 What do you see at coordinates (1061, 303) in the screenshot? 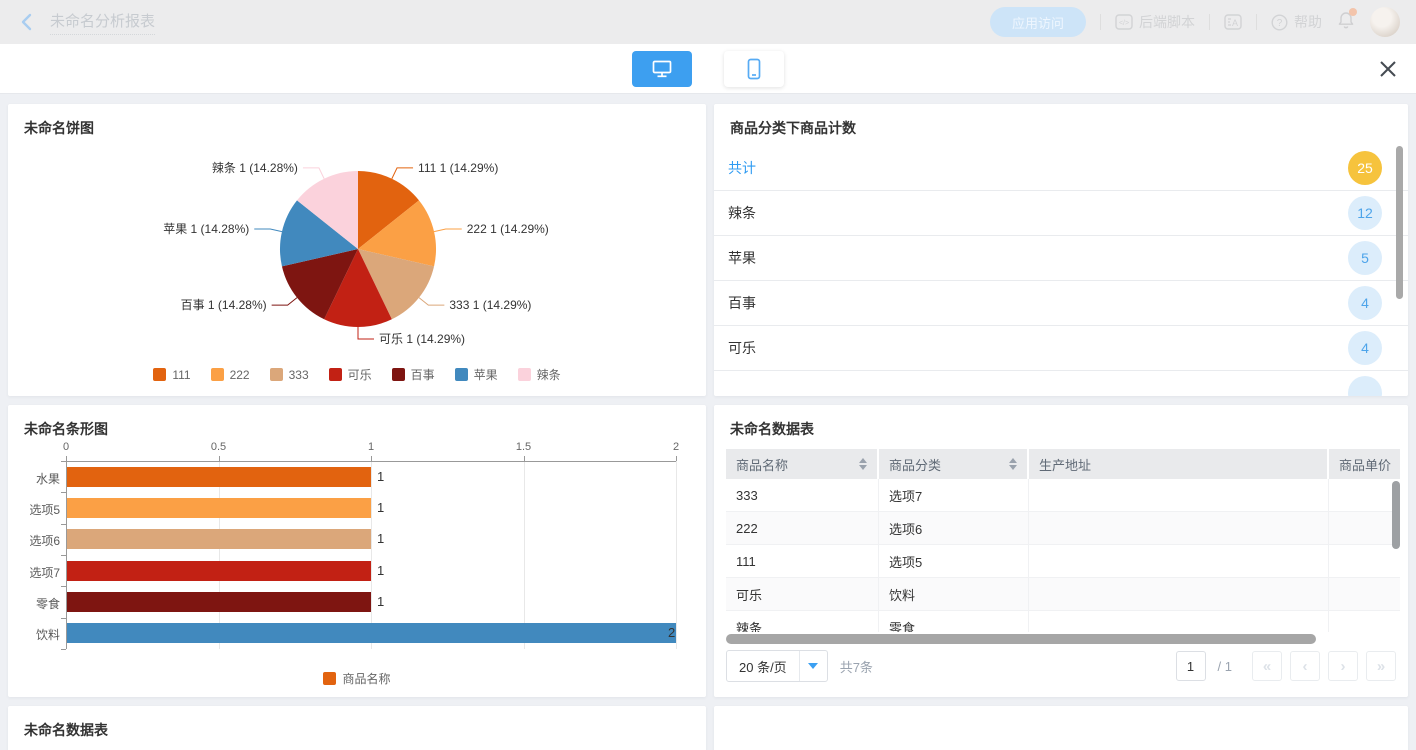
I see `count-row: 百事 4` at bounding box center [1061, 303].